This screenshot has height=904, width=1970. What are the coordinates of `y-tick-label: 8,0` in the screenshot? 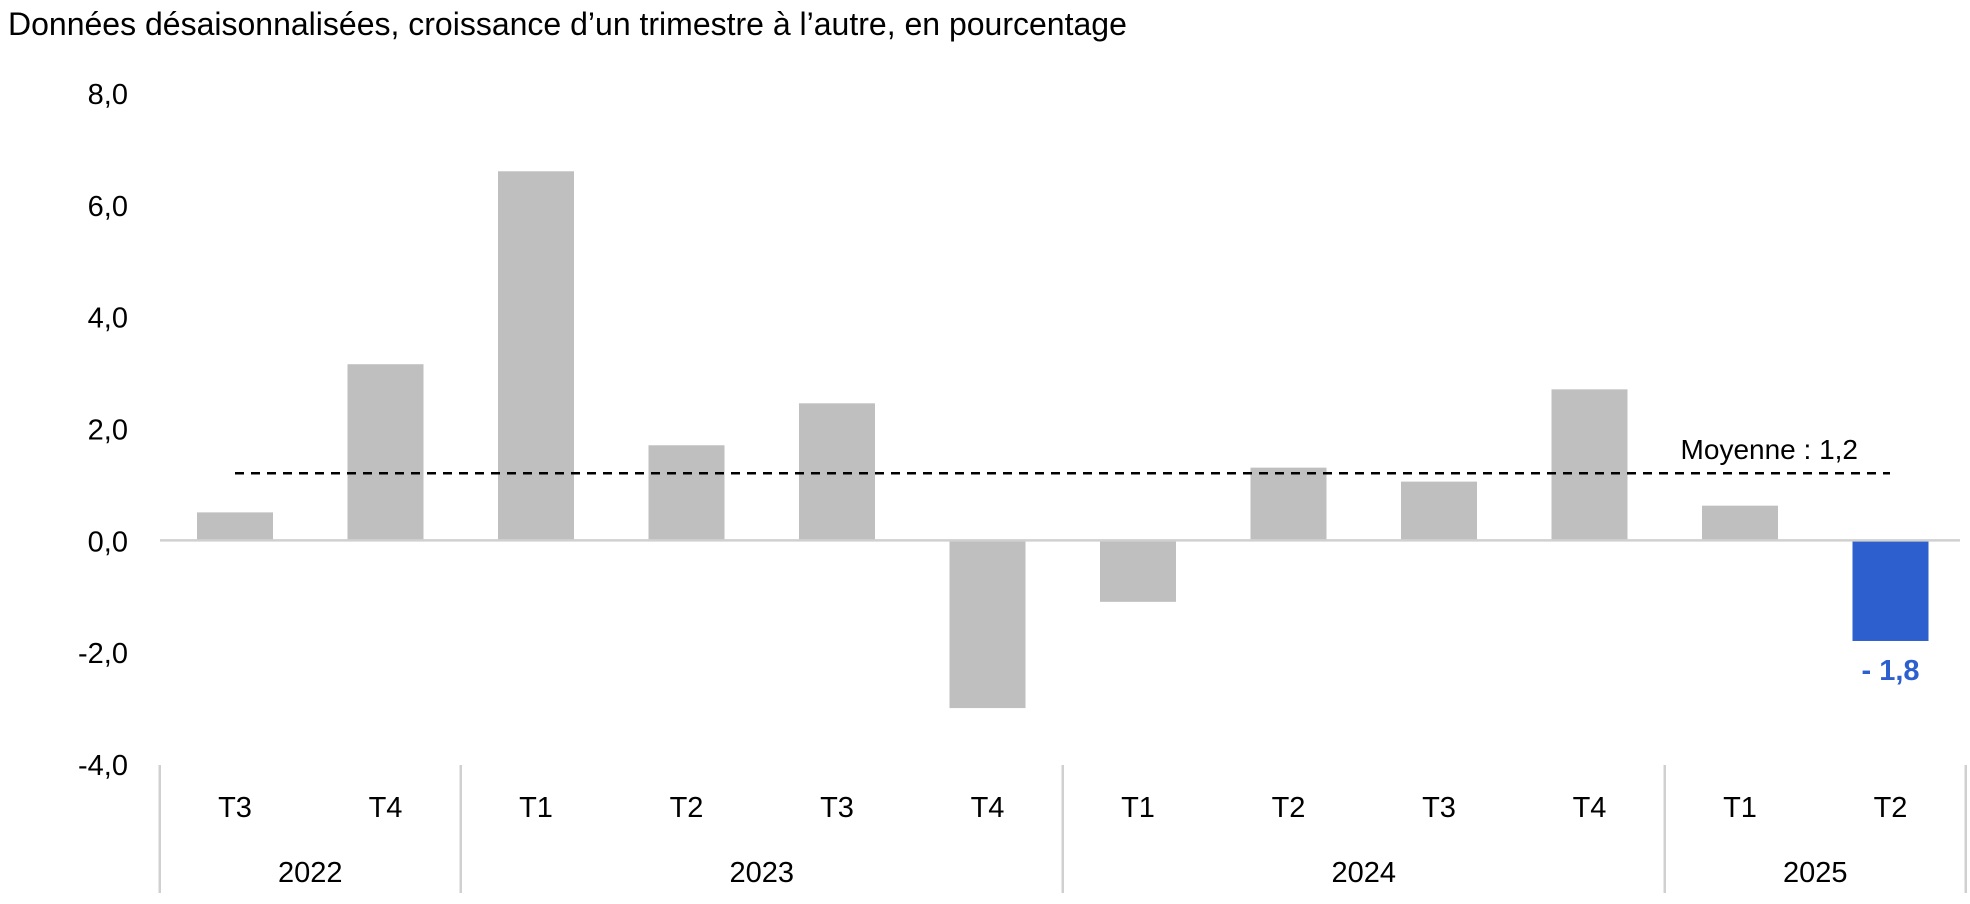 It's located at (108, 95).